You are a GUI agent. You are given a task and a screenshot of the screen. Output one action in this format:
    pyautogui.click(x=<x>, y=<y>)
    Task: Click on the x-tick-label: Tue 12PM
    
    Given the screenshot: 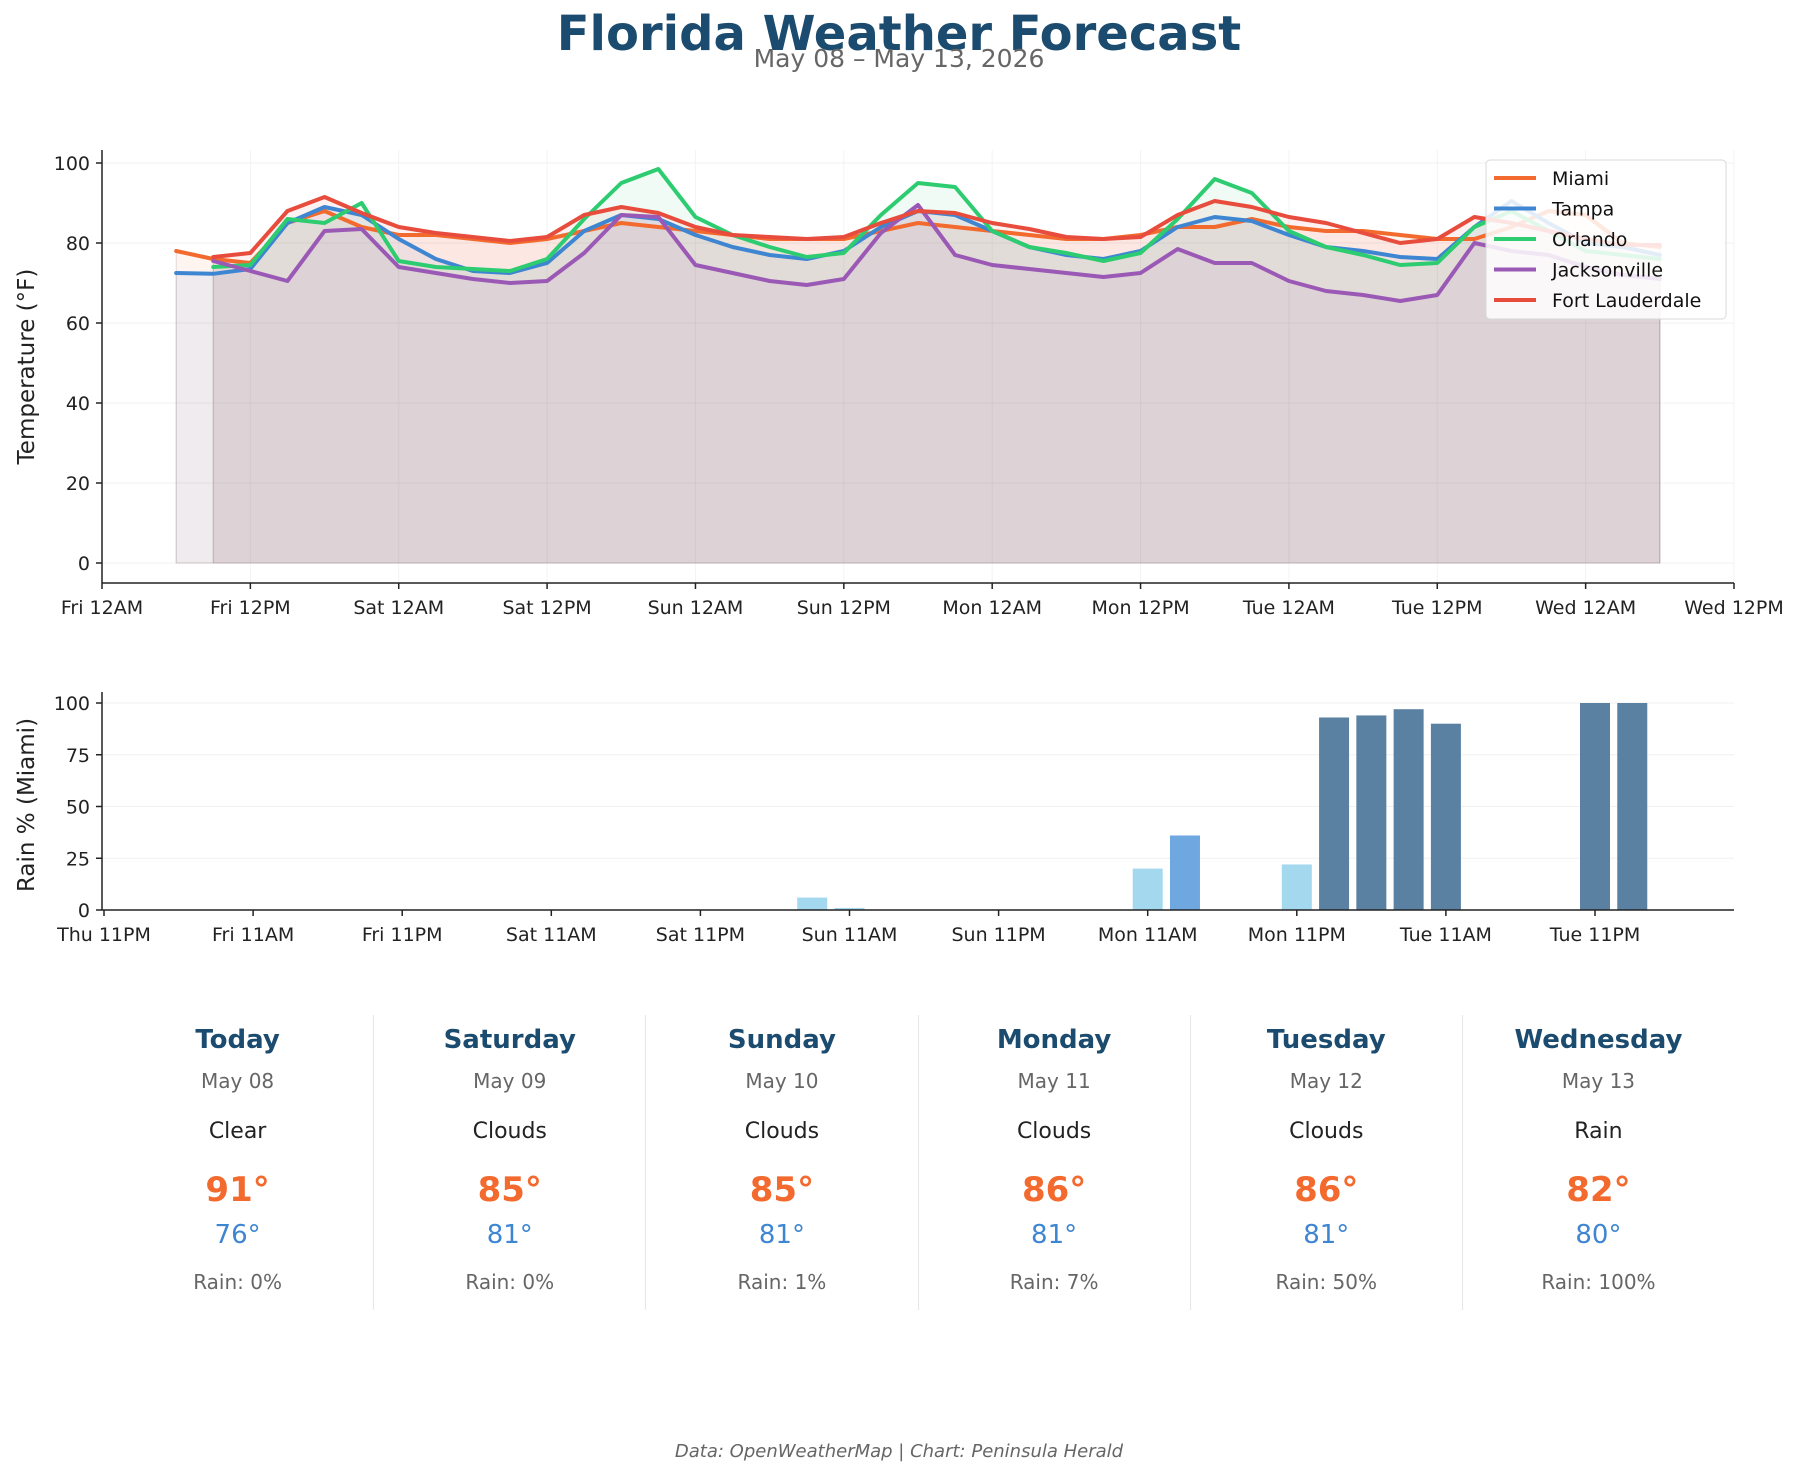 What is the action you would take?
    pyautogui.click(x=1437, y=608)
    